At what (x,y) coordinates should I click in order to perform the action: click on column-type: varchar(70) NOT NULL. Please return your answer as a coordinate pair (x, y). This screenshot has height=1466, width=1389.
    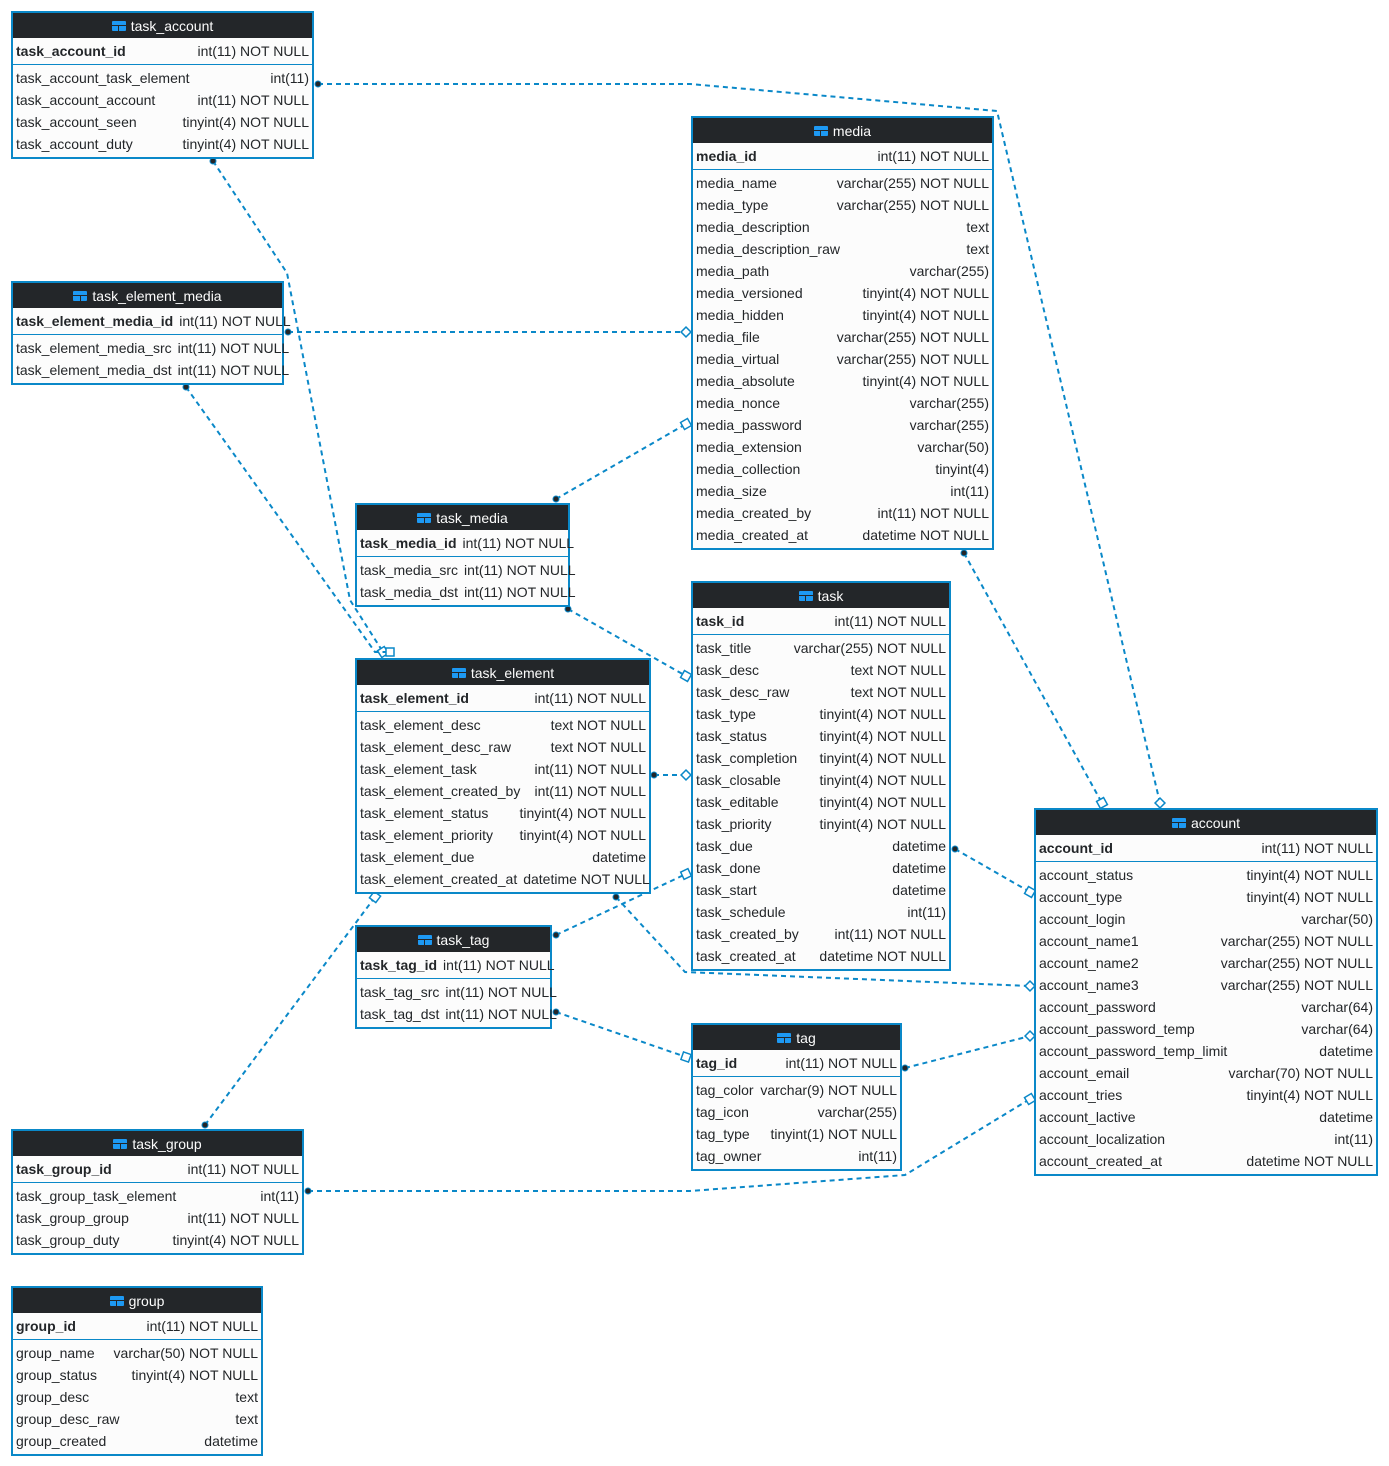
    Looking at the image, I should click on (1300, 1073).